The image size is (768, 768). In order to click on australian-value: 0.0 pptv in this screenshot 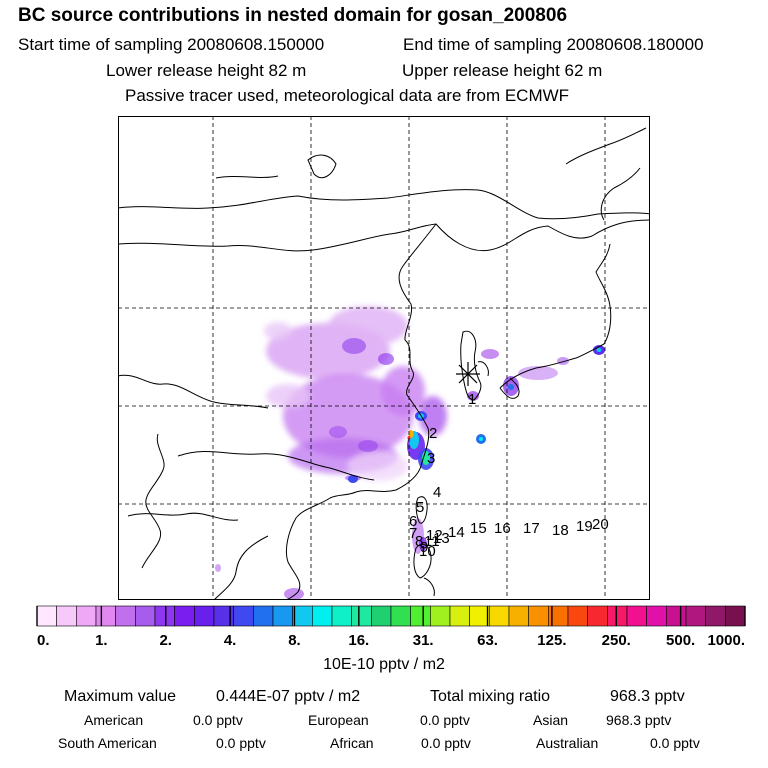, I will do `click(675, 743)`.